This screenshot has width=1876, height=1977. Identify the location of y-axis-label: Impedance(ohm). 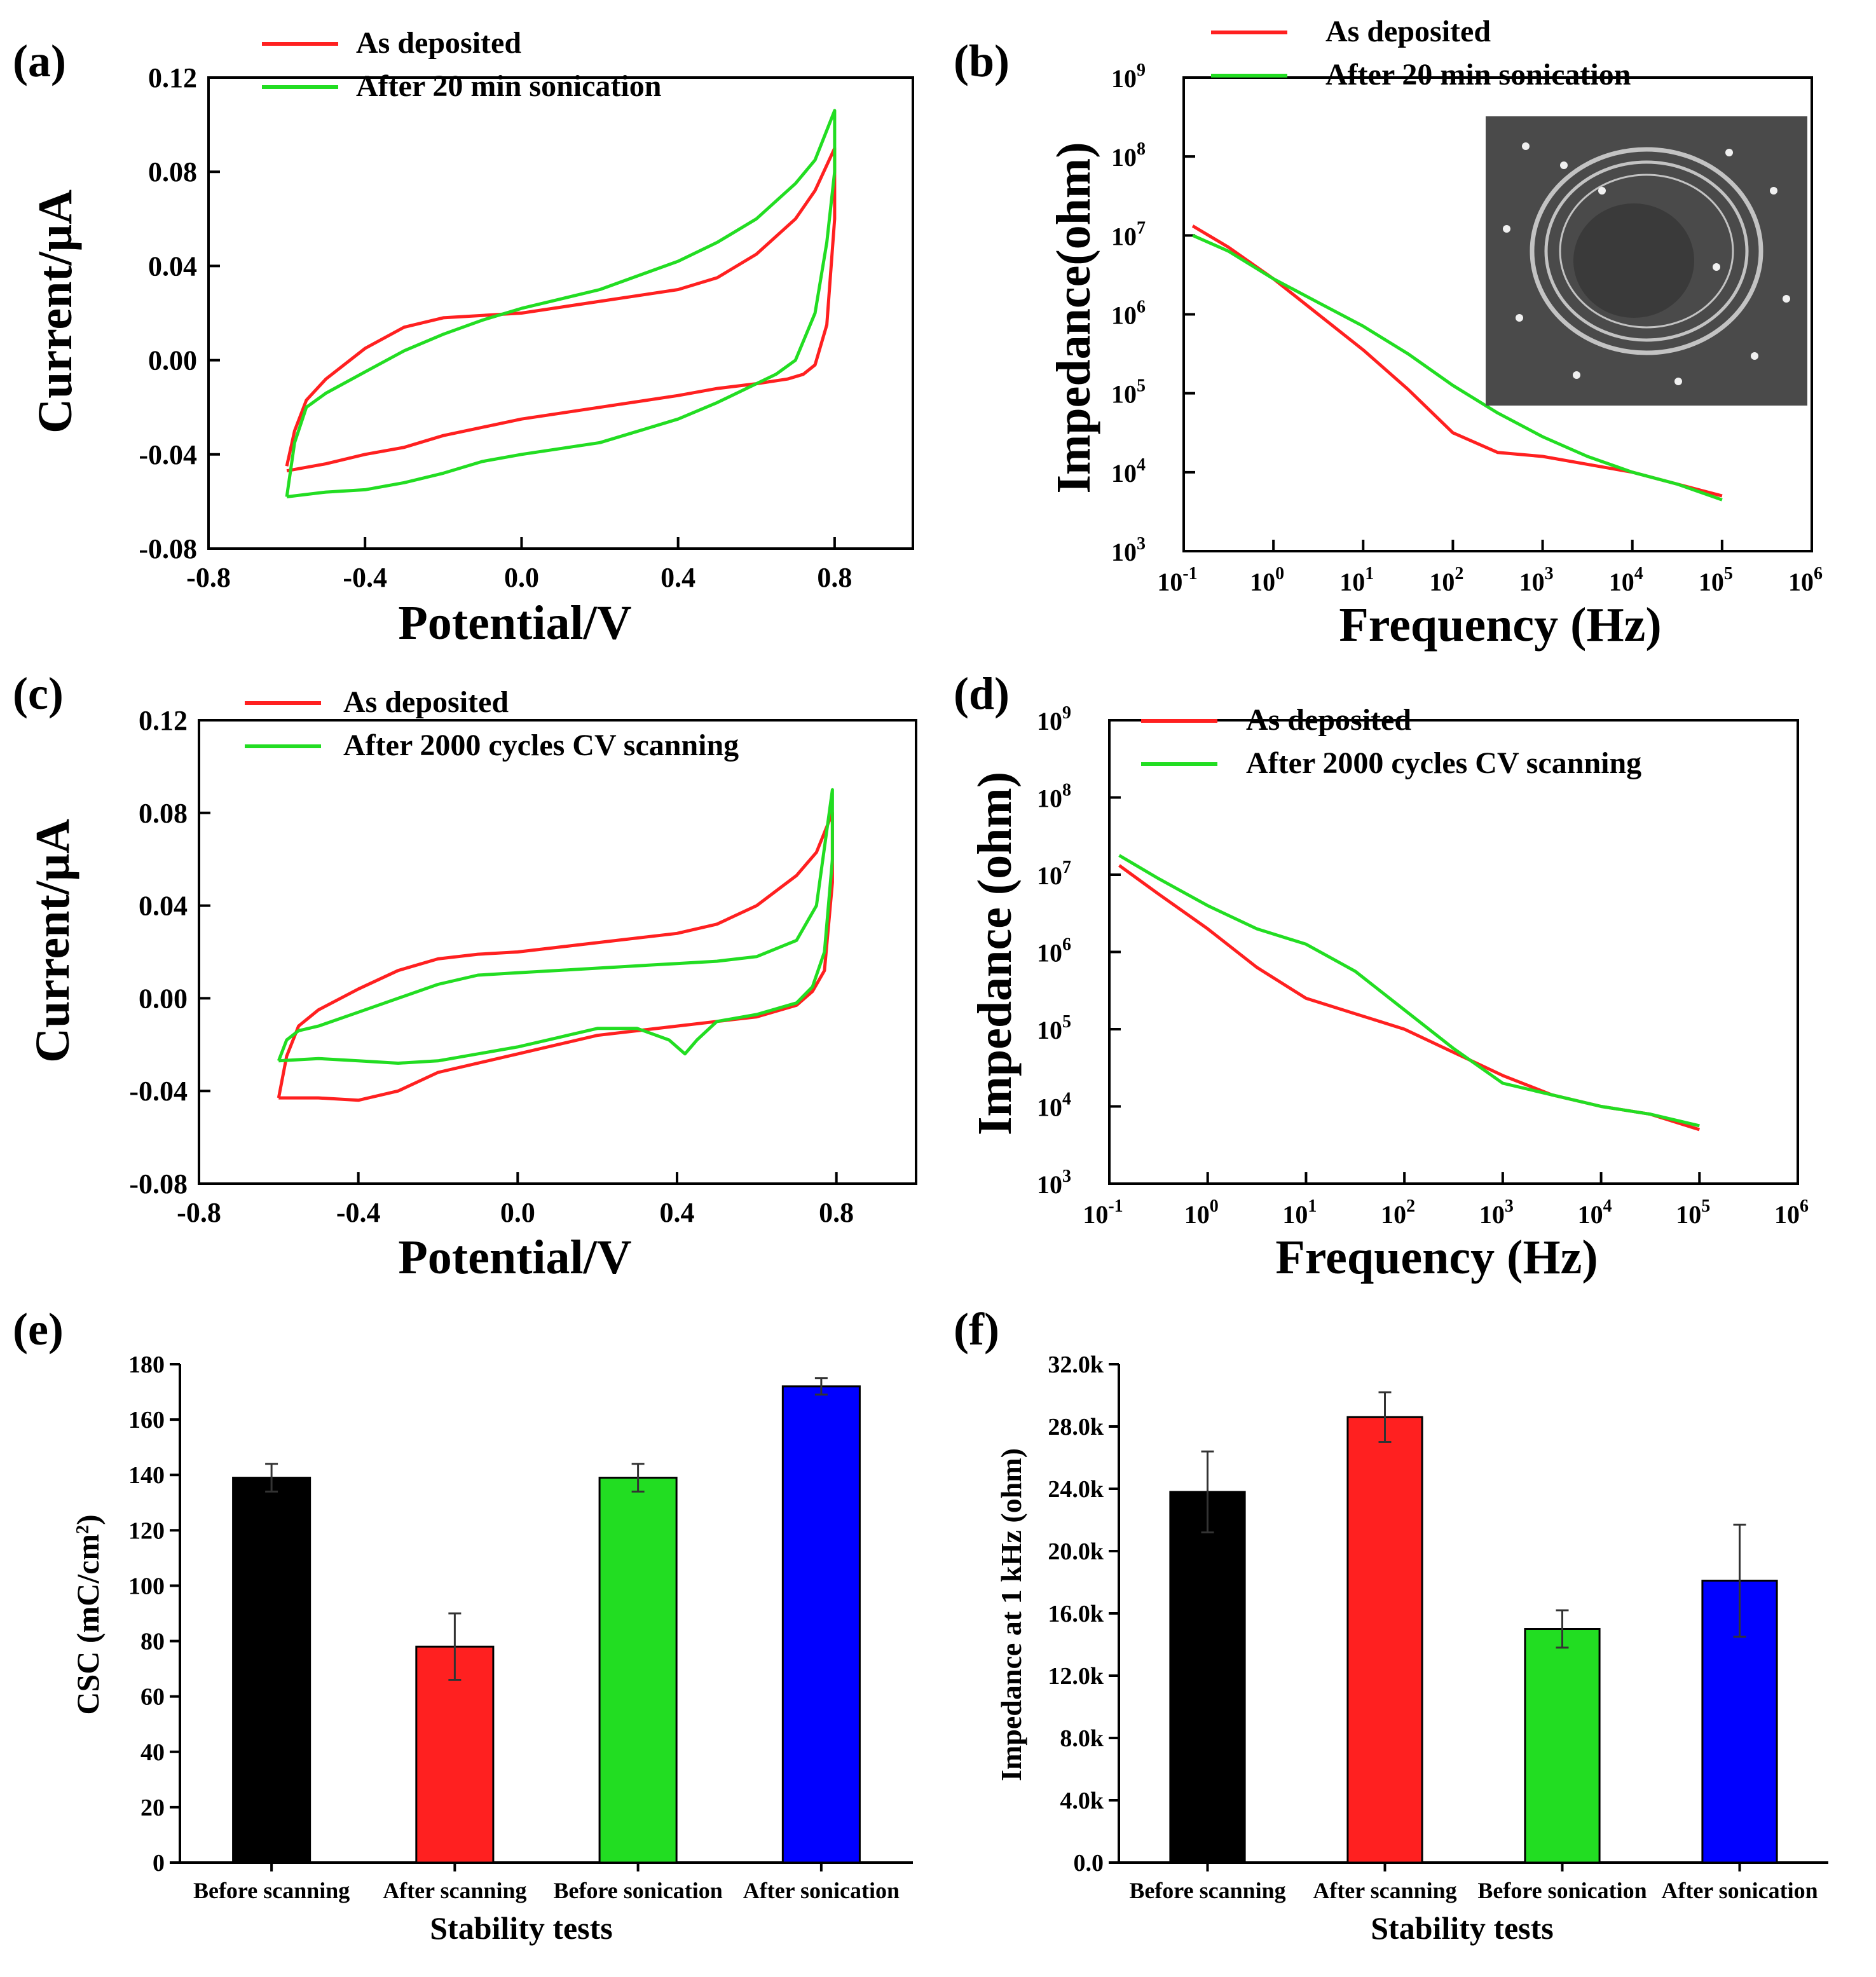
(1073, 318).